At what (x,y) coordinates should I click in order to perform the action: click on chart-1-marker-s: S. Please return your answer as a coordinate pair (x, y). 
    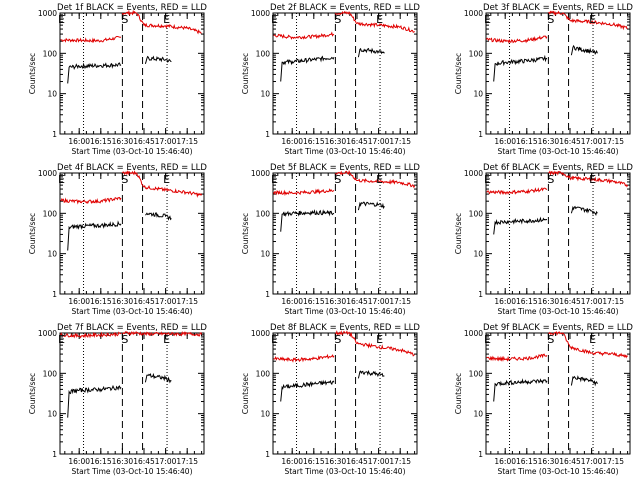
    Looking at the image, I should click on (124, 19).